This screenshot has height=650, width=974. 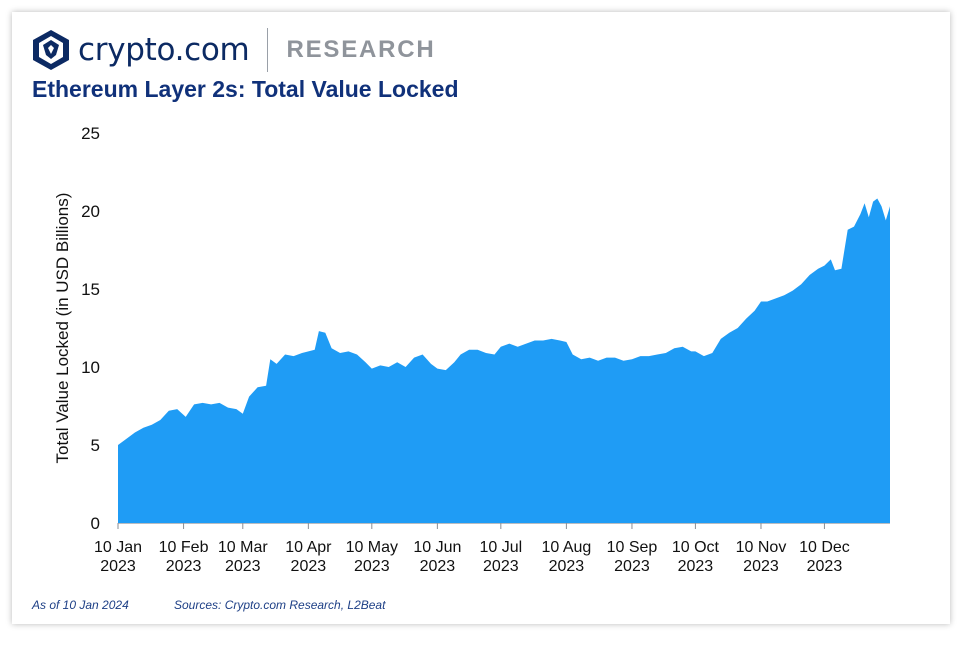 I want to click on y-axis: 0 5 10 15 20 25, so click(x=90, y=328).